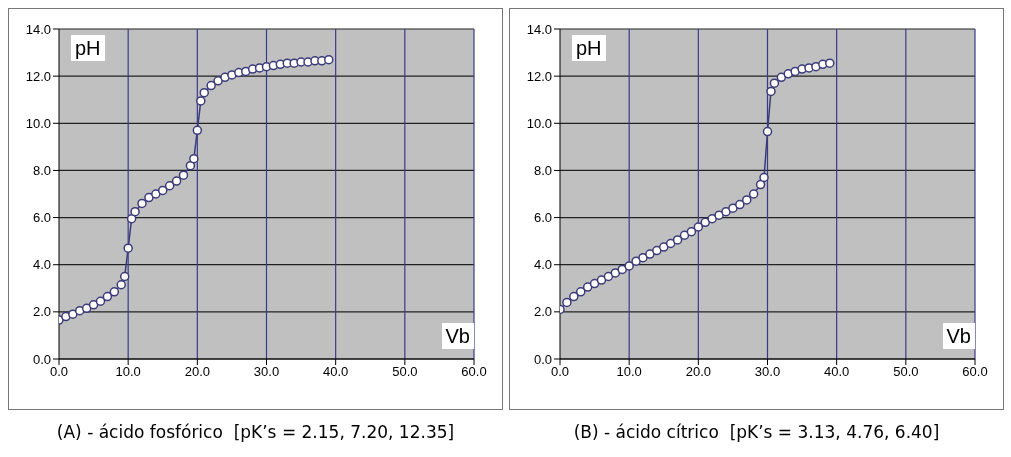 The image size is (1011, 457). I want to click on text: (B) - ácido cítrico [pK’s = 3.13, 4.76, 6.40], so click(756, 432).